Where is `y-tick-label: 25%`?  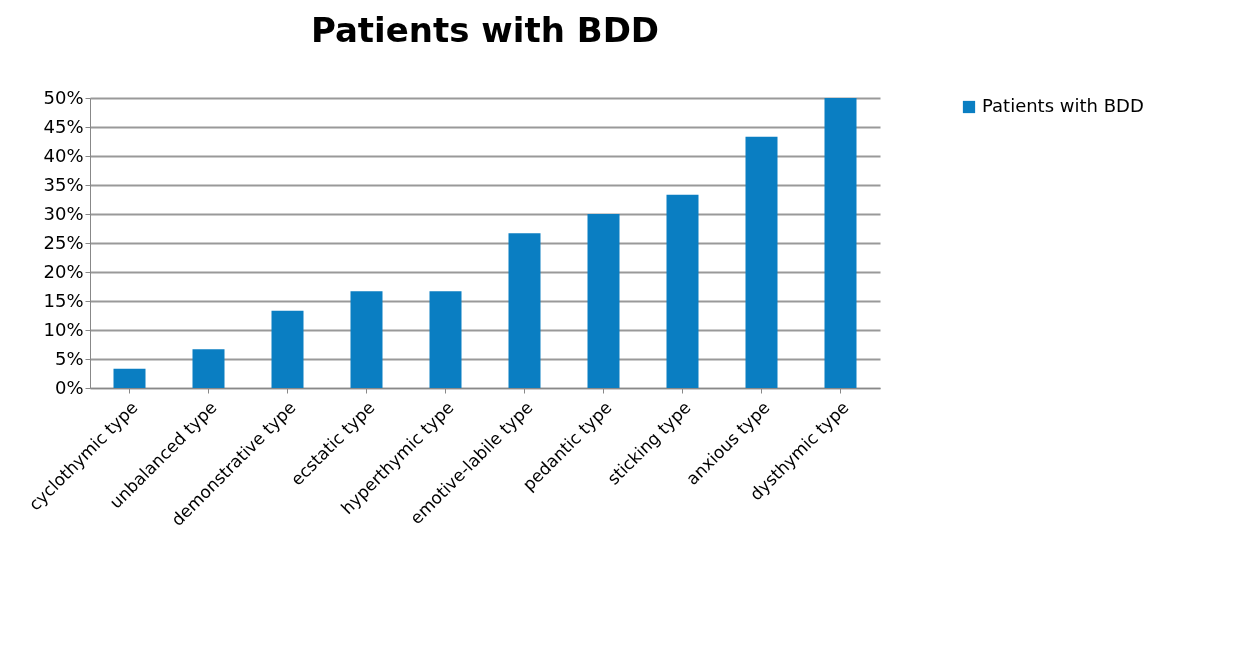 y-tick-label: 25% is located at coordinates (63, 242).